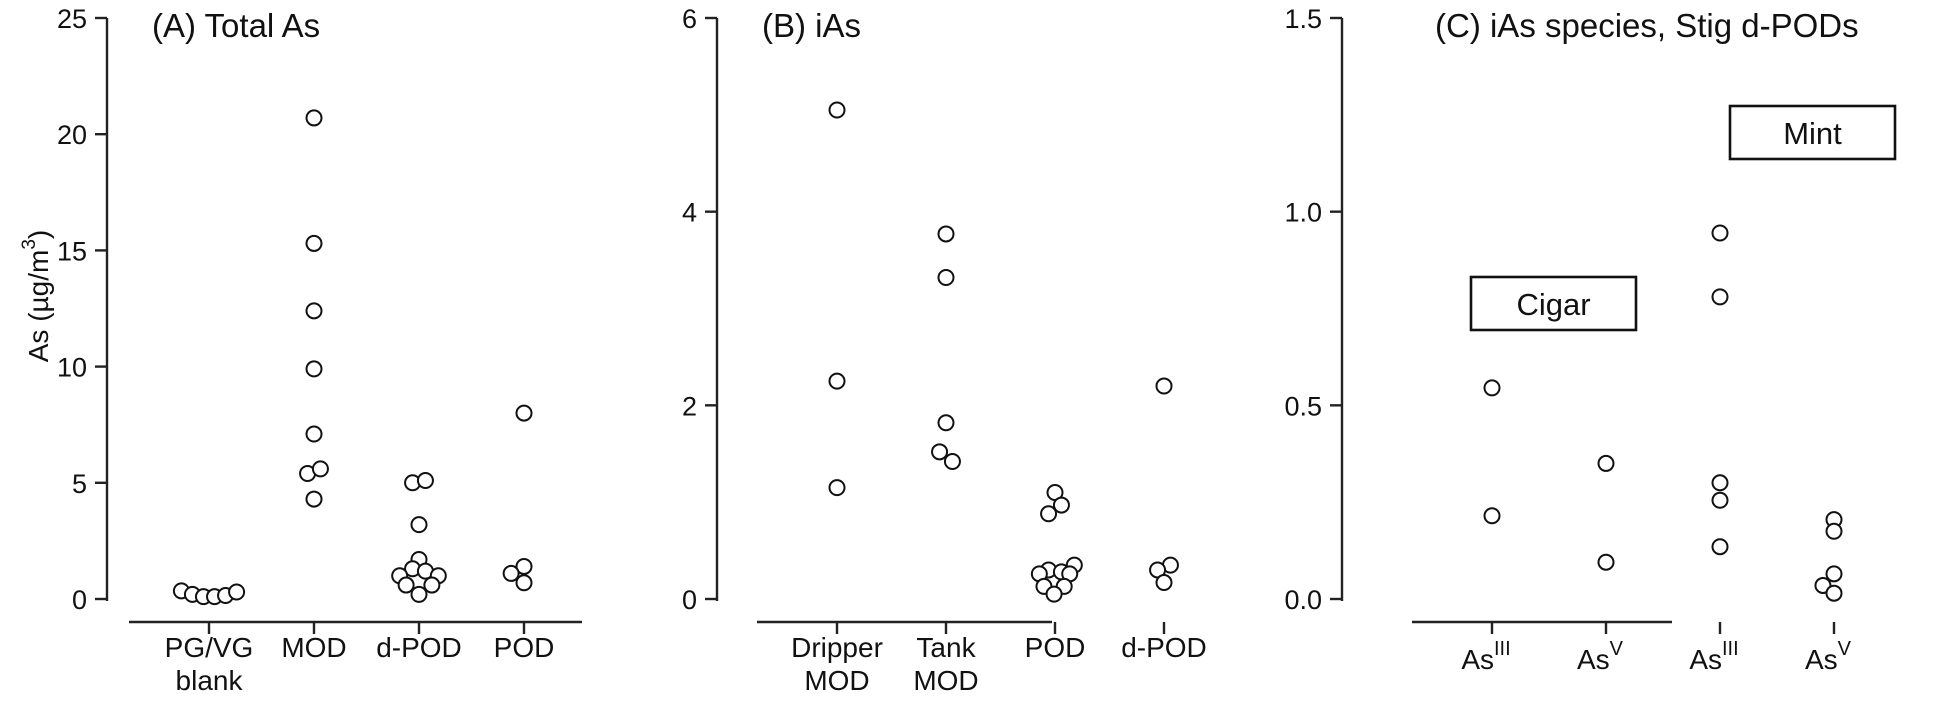 This screenshot has width=1950, height=706. Describe the element at coordinates (689, 19) in the screenshot. I see `panel-b-y-tick-label: 6` at that location.